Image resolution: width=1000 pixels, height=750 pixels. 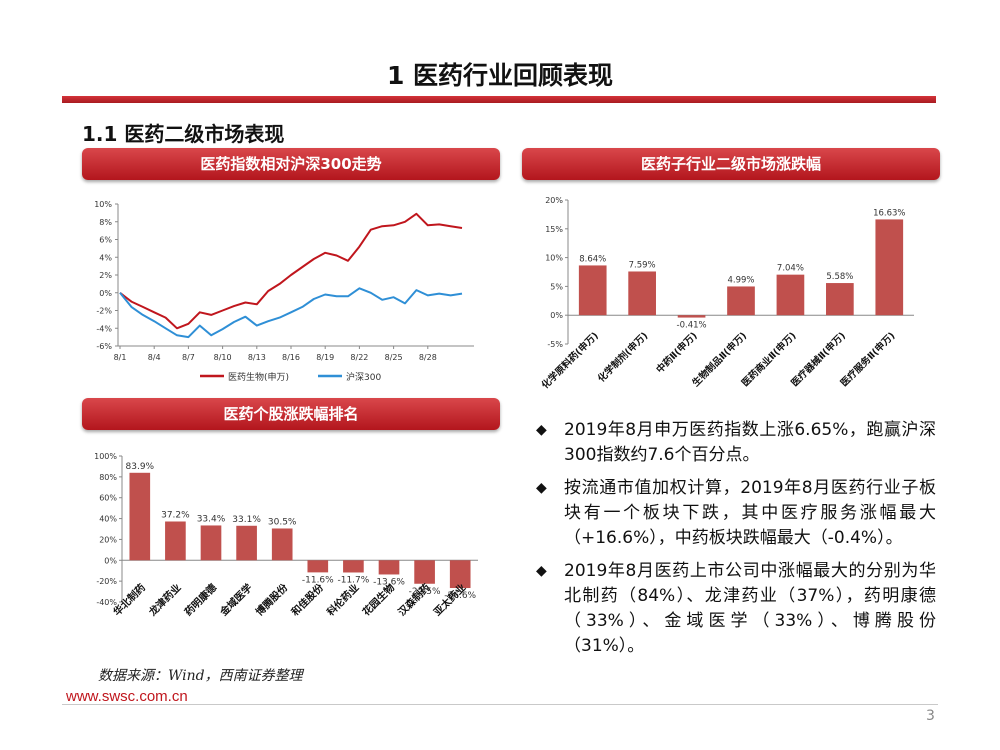 What do you see at coordinates (839, 277) in the screenshot?
I see `bar-data-label: 5.58%` at bounding box center [839, 277].